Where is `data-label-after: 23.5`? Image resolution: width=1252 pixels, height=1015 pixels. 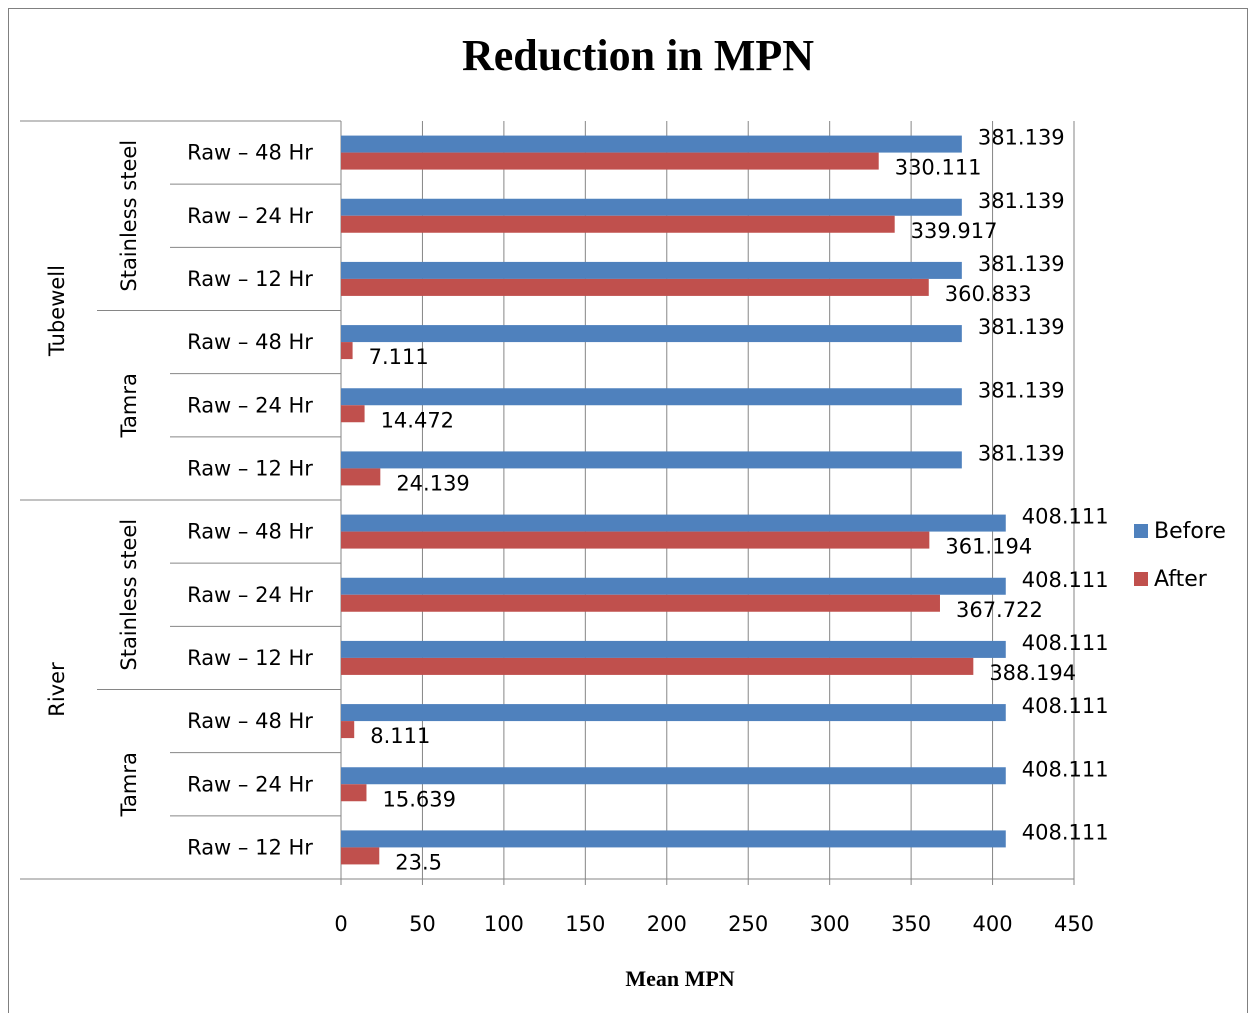
data-label-after: 23.5 is located at coordinates (418, 862).